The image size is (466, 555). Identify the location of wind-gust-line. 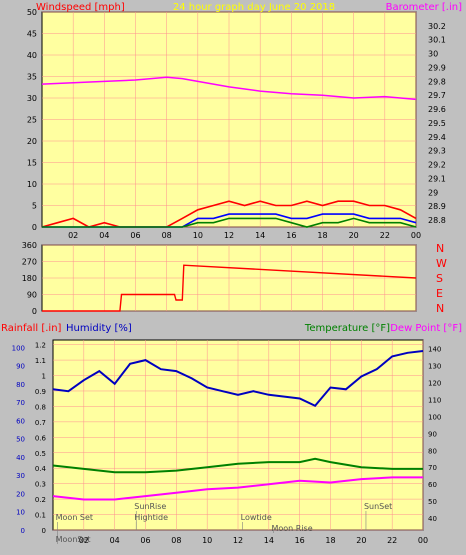
(229, 214).